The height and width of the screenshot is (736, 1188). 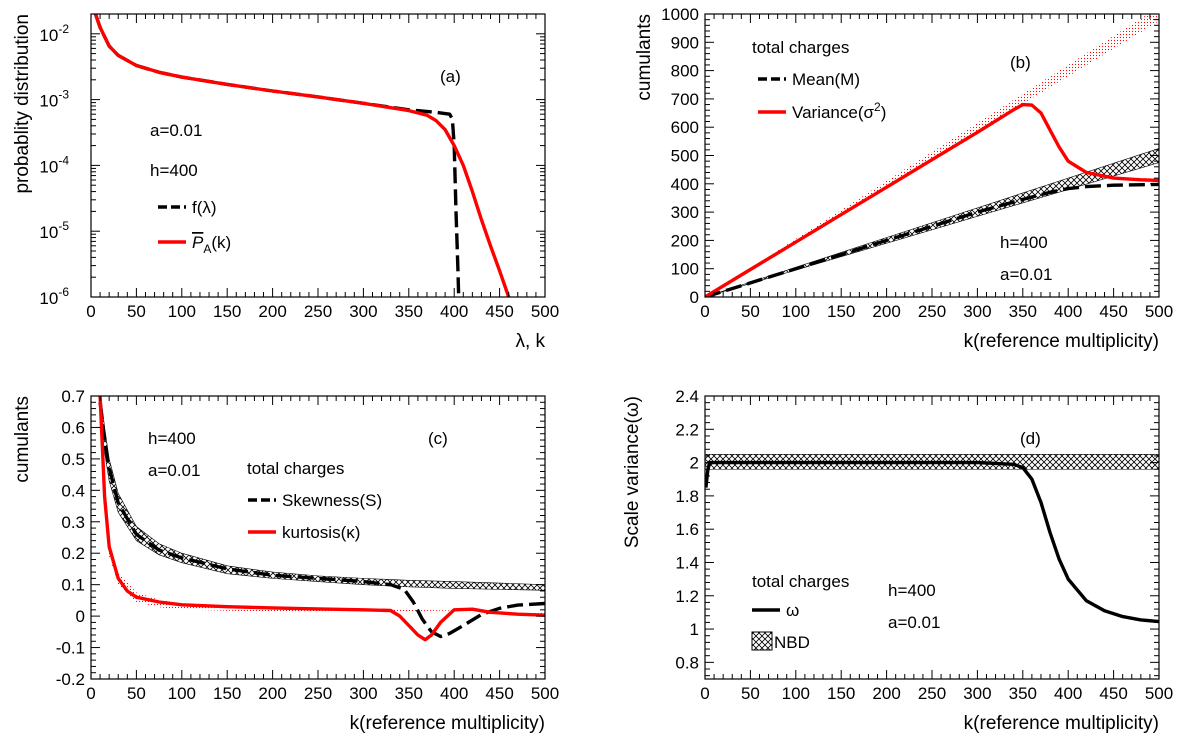 I want to click on legend-label: Mean(M), so click(x=826, y=79).